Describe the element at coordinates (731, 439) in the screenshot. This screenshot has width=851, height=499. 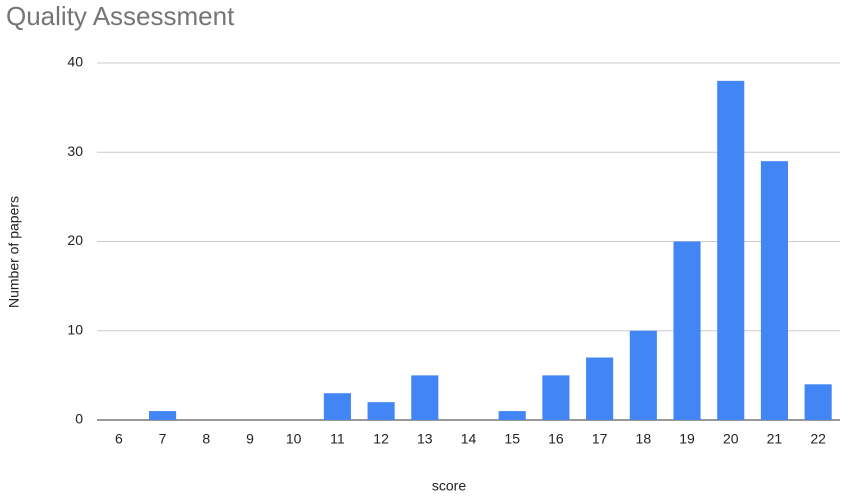
I see `x-tick-label: 20` at that location.